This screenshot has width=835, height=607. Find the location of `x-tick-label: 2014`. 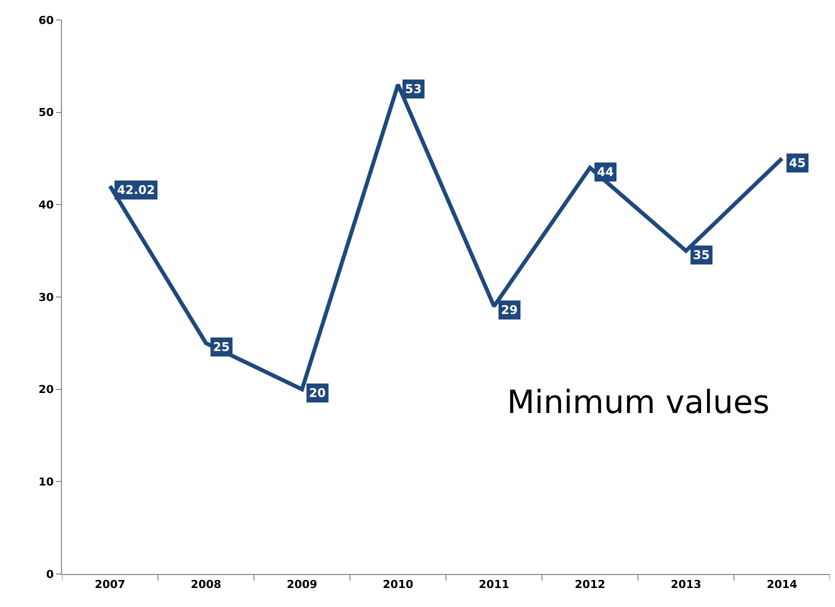

x-tick-label: 2014 is located at coordinates (782, 585).